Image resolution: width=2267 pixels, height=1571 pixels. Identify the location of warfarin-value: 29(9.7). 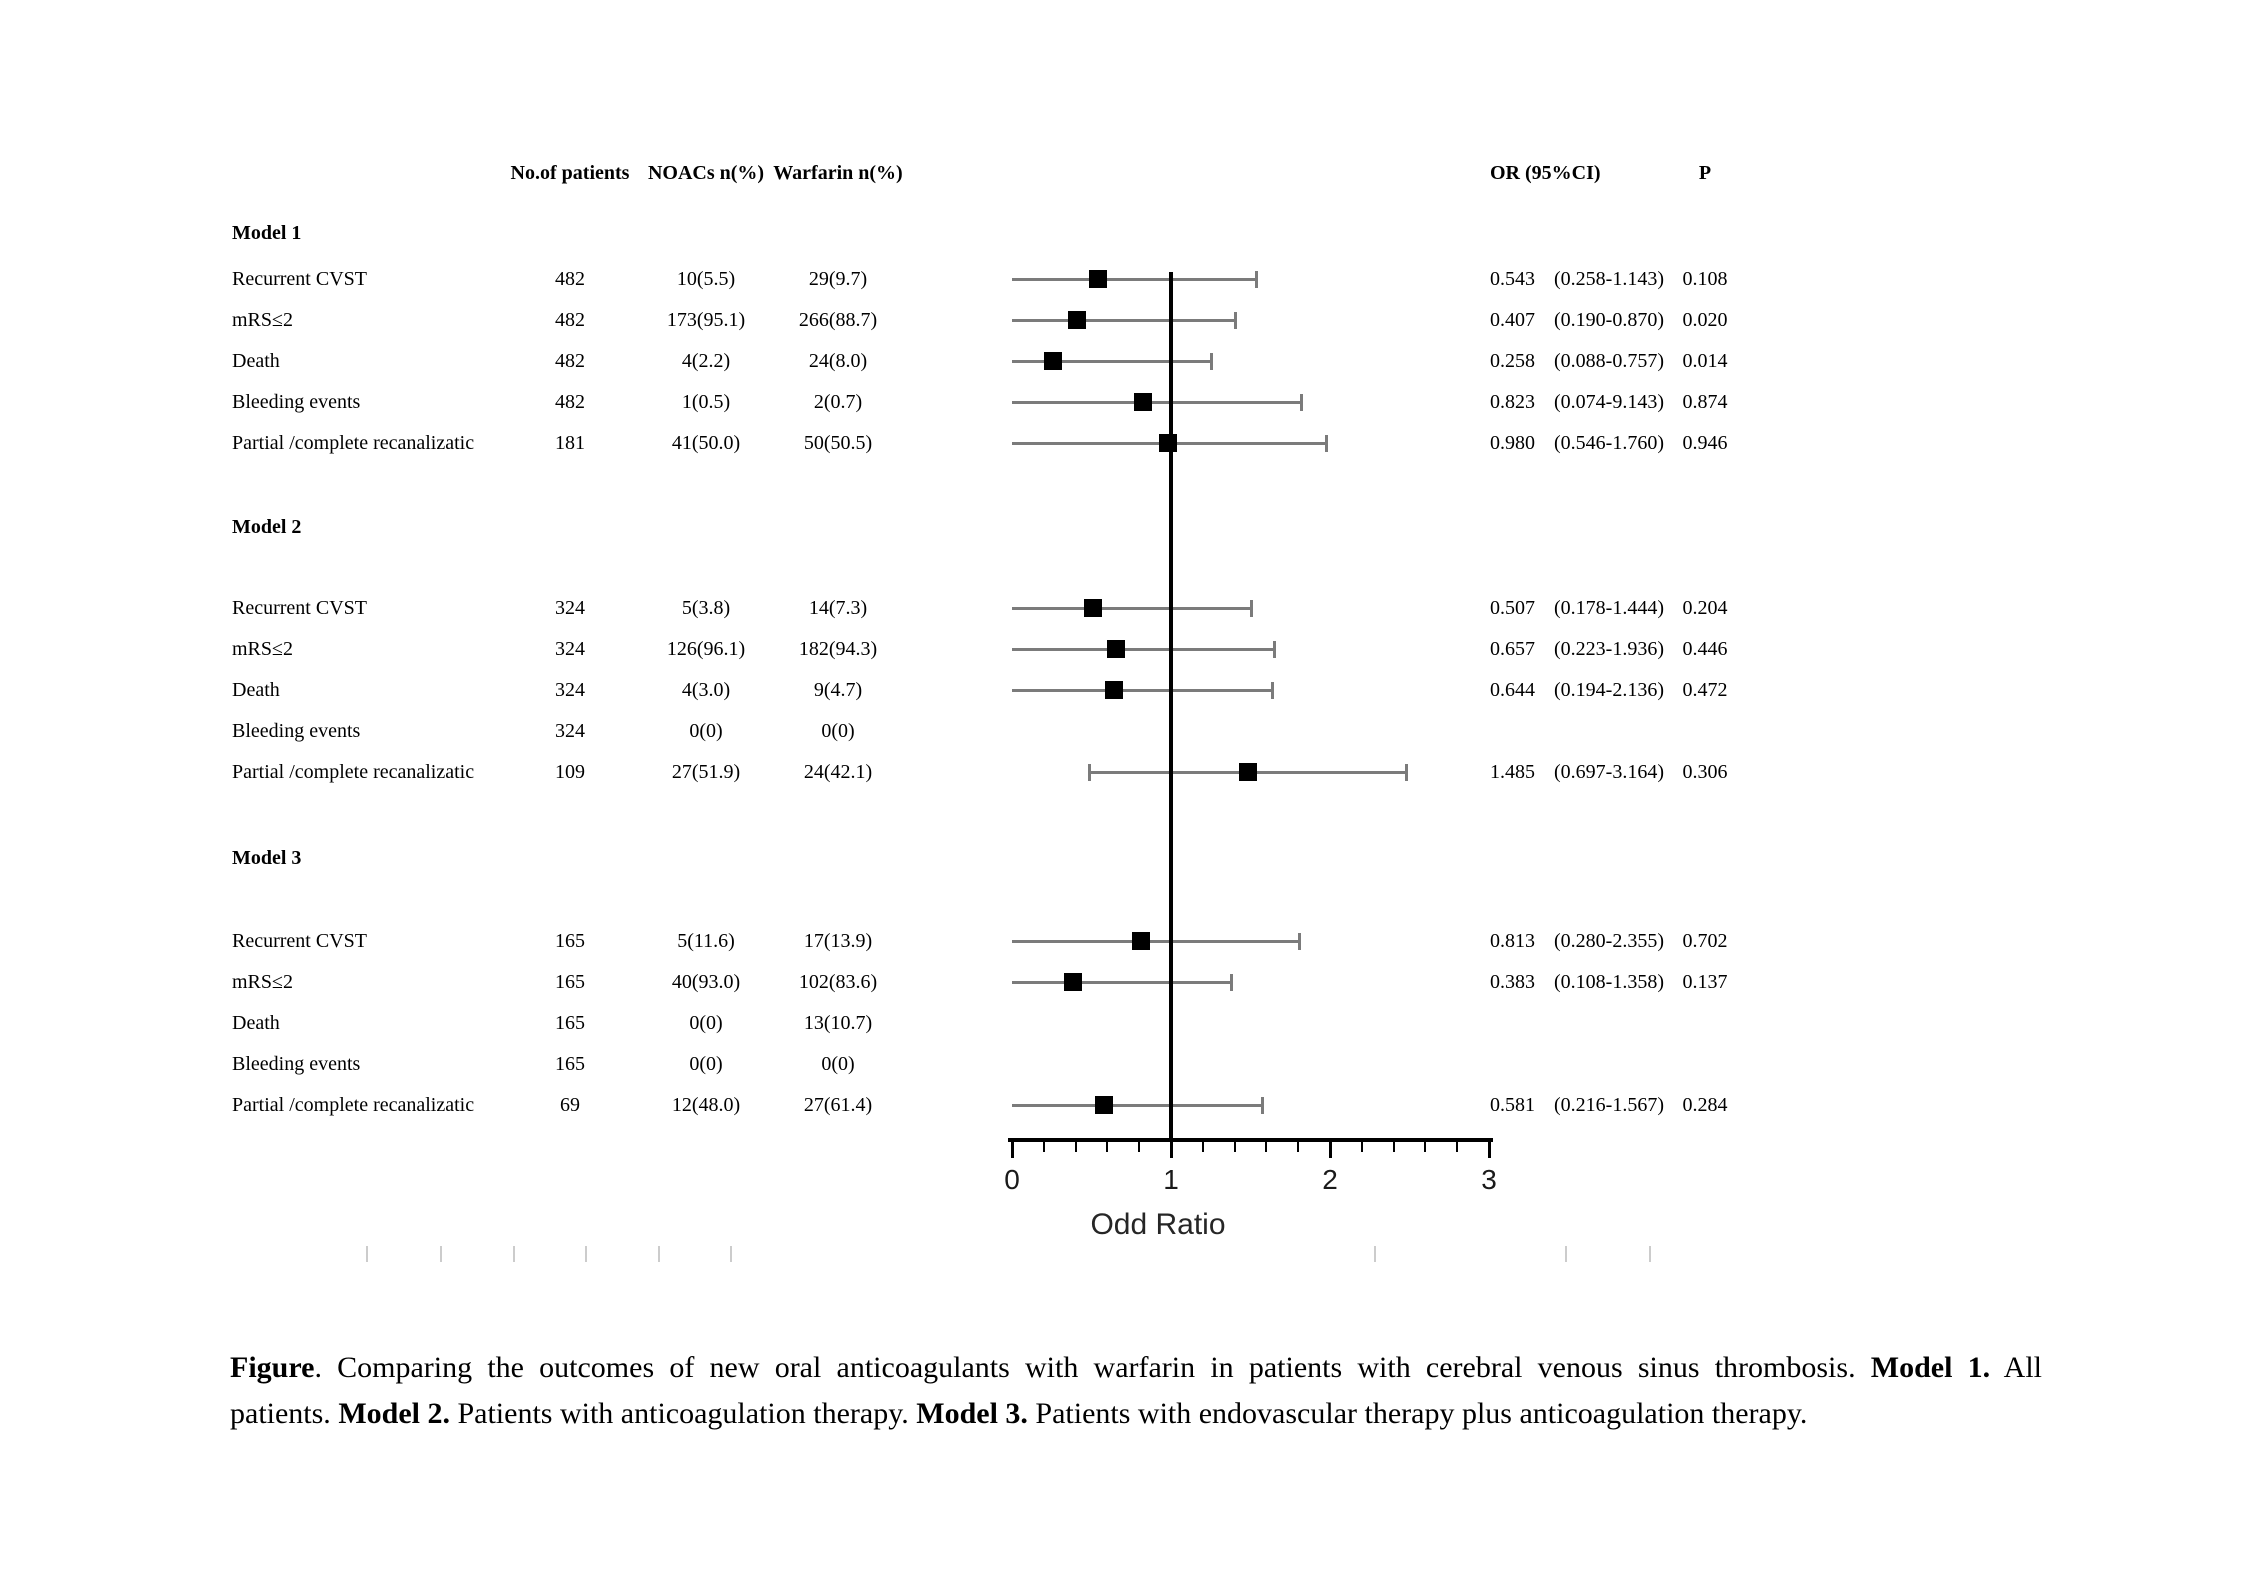
(838, 279).